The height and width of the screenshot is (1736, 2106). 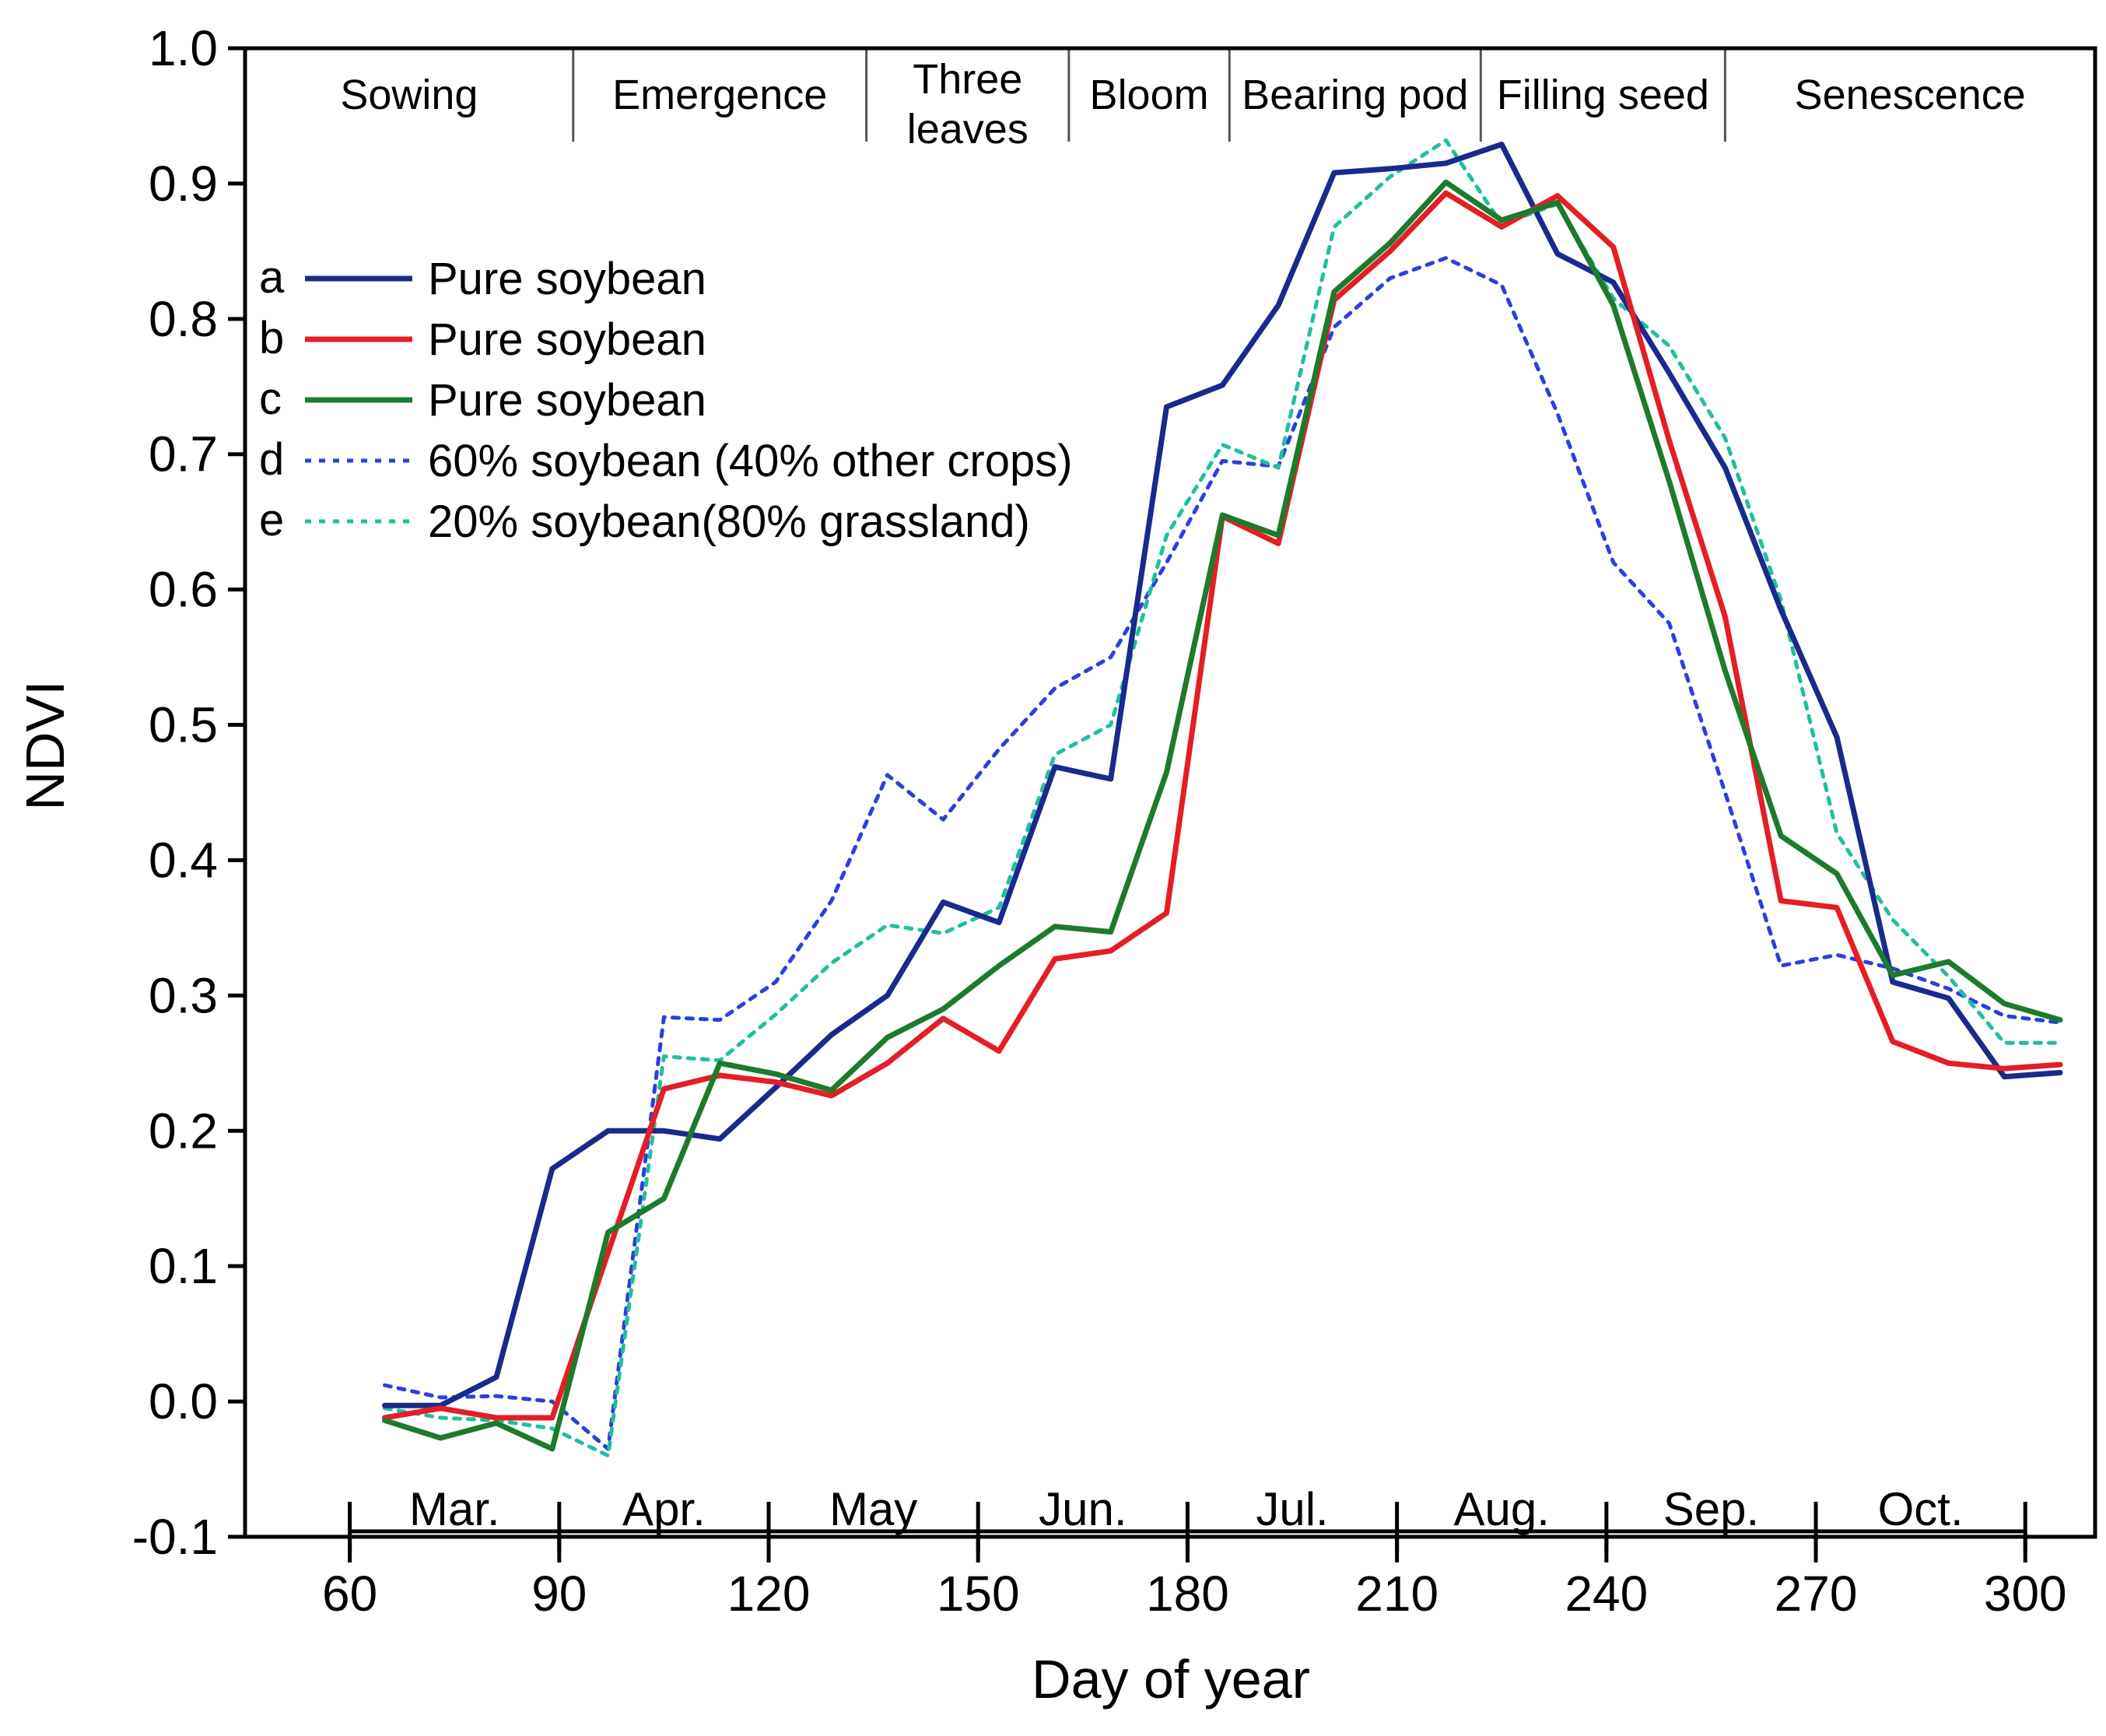 I want to click on y-tick-label: 0.7, so click(x=183, y=454).